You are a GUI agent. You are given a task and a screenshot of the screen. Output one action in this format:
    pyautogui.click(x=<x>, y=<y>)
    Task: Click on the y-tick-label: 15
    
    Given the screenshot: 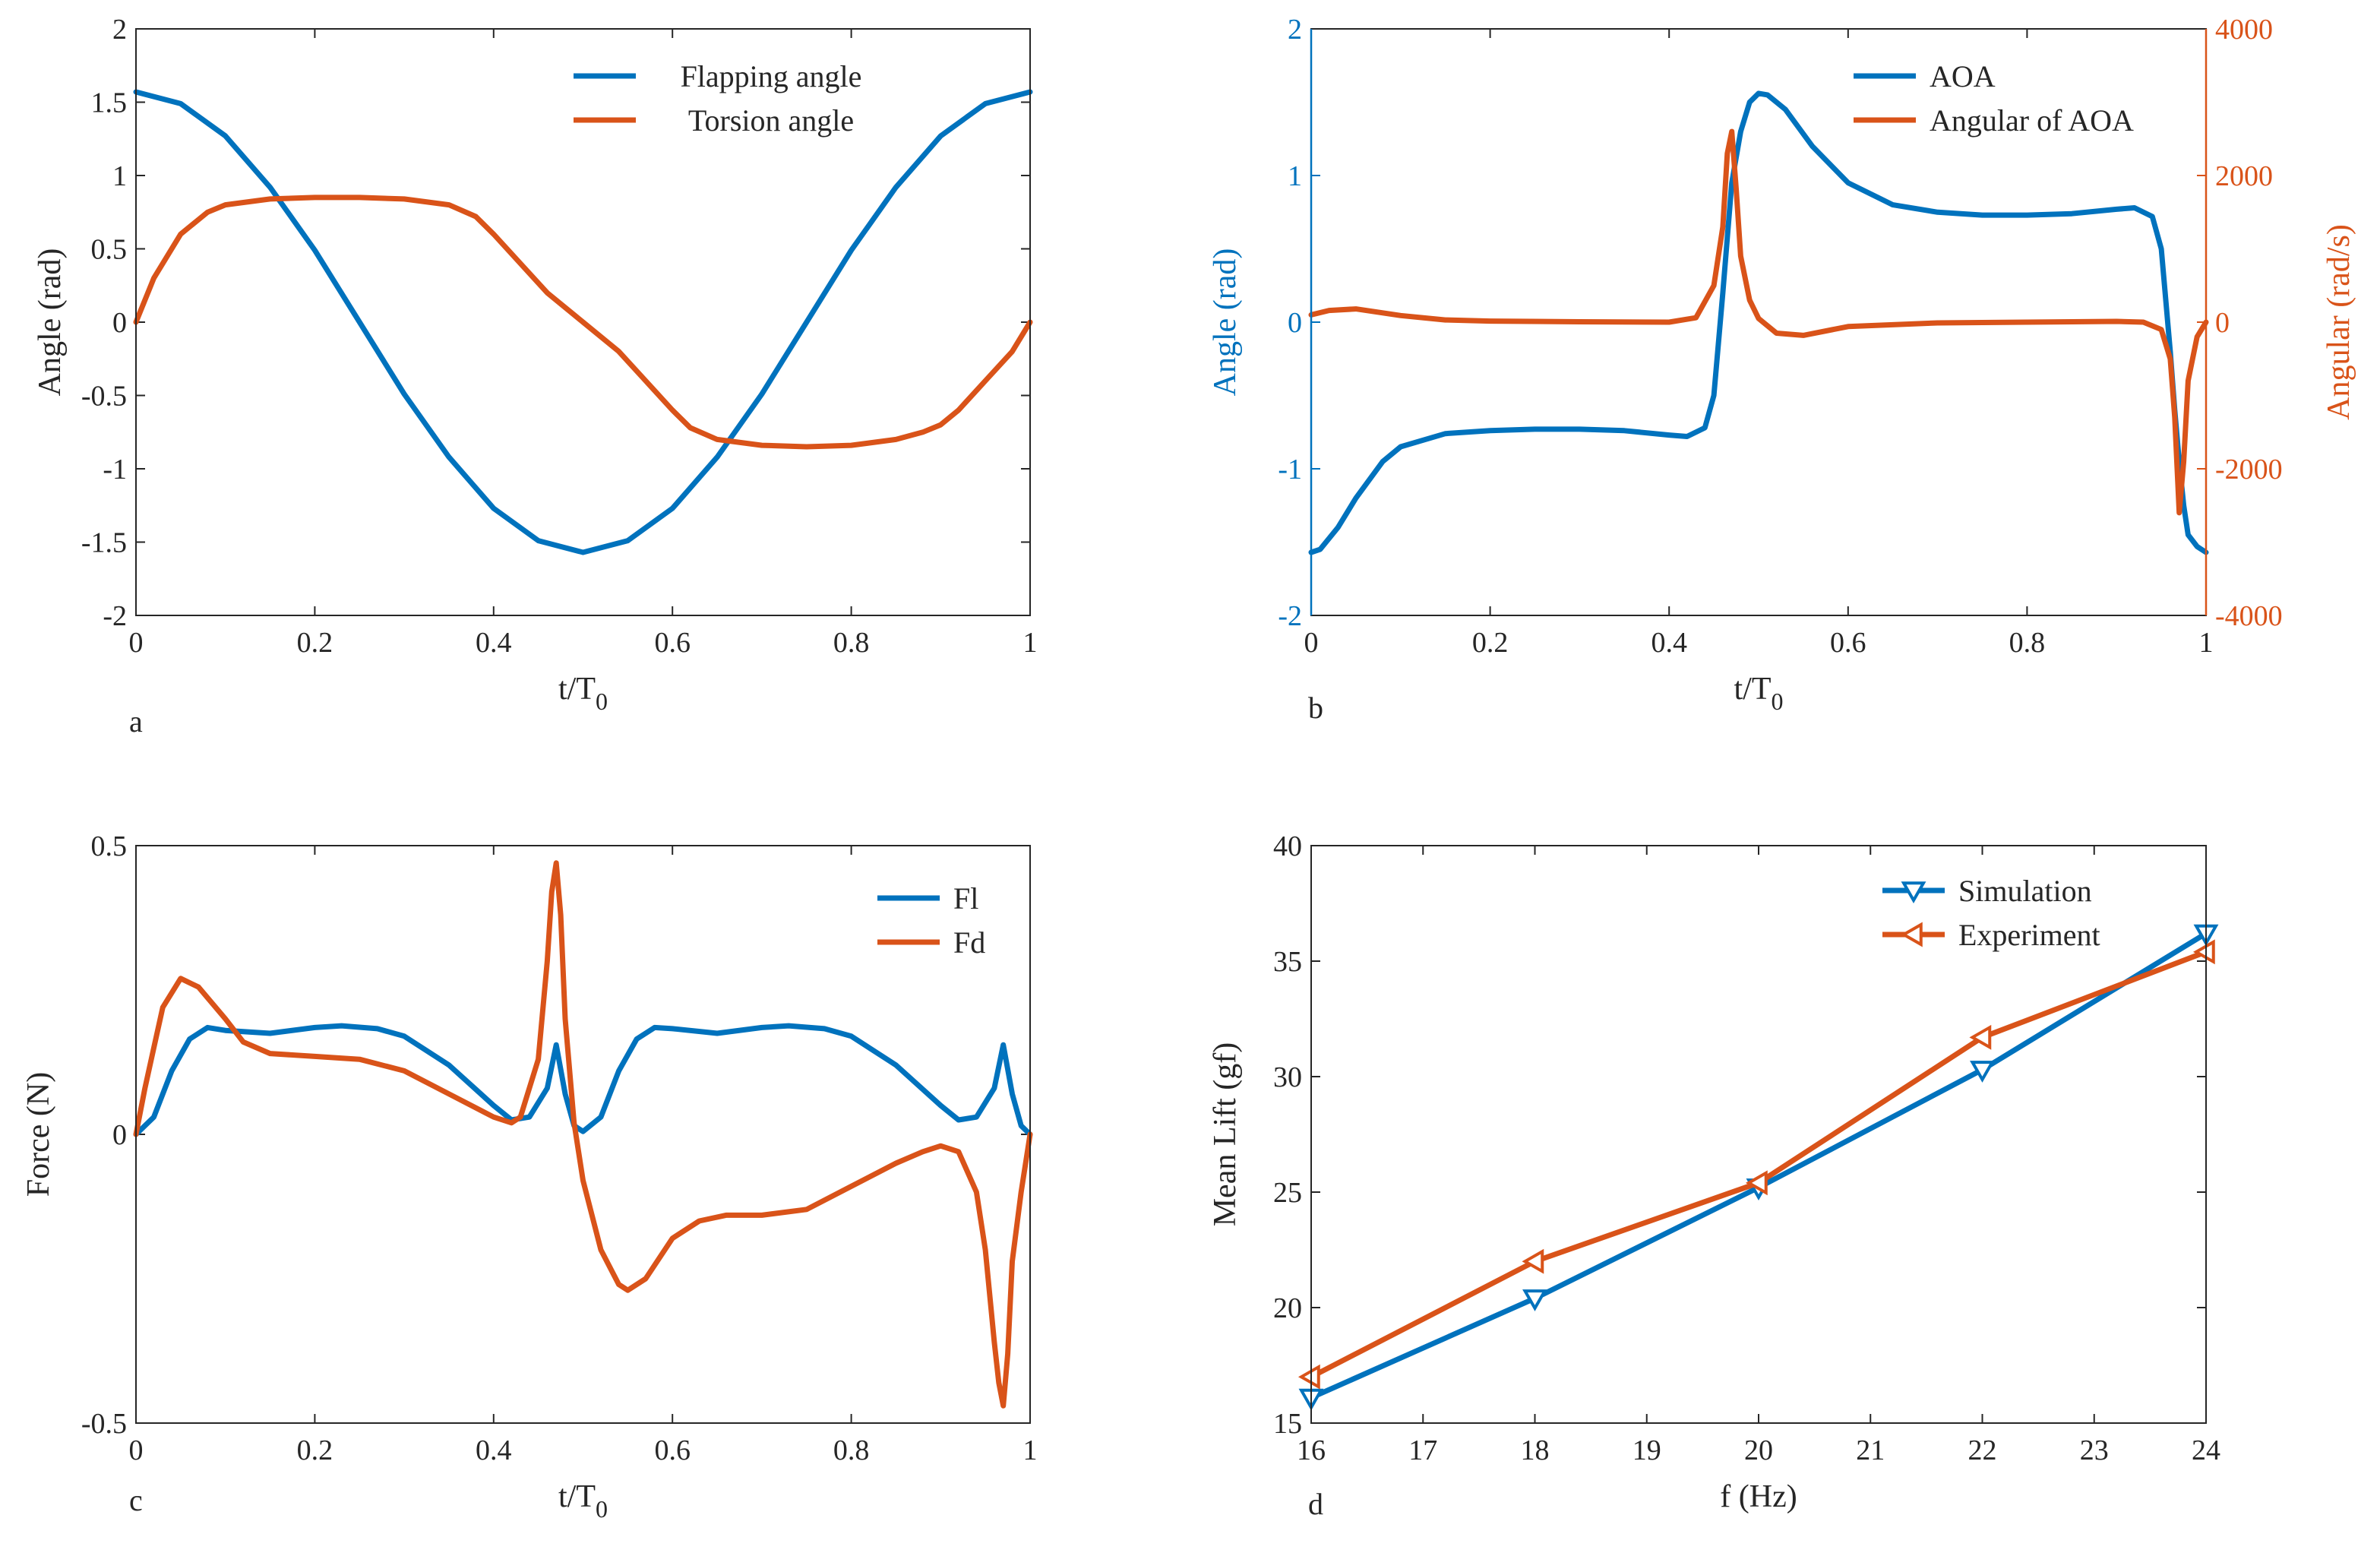 What is the action you would take?
    pyautogui.click(x=1287, y=1424)
    